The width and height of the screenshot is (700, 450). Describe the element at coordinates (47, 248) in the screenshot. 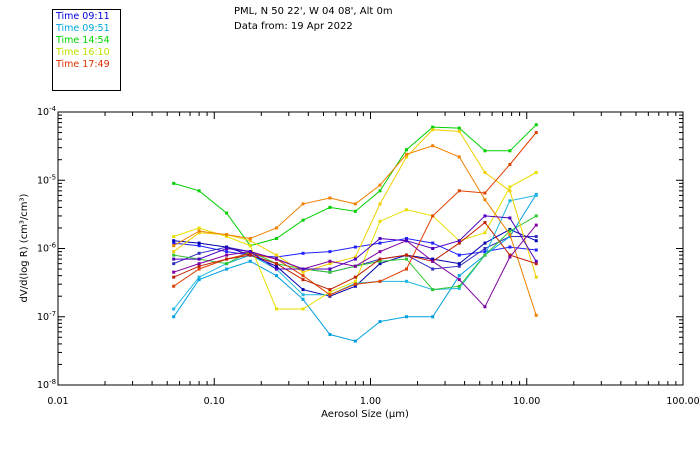

I see `y-tick-label: 10⁻⁶` at that location.